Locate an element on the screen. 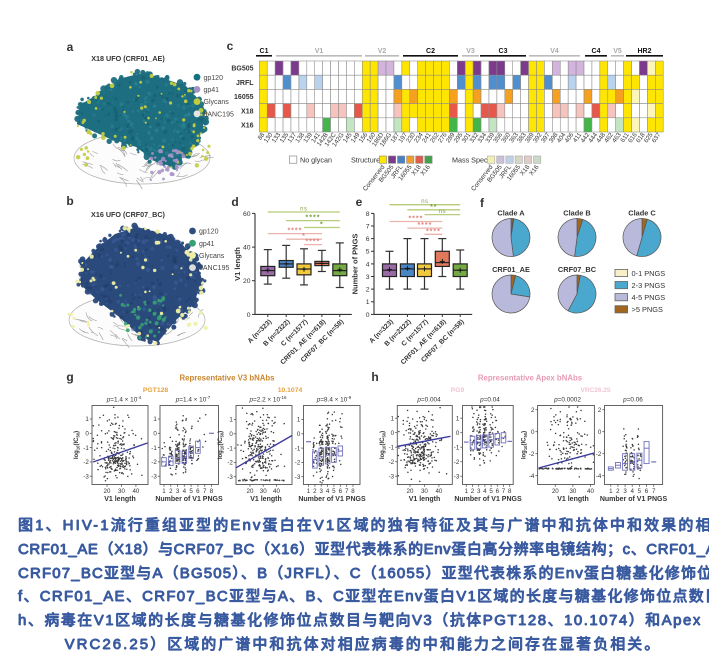 This screenshot has width=709, height=666. svg-text: p=0.0002 is located at coordinates (567, 400).